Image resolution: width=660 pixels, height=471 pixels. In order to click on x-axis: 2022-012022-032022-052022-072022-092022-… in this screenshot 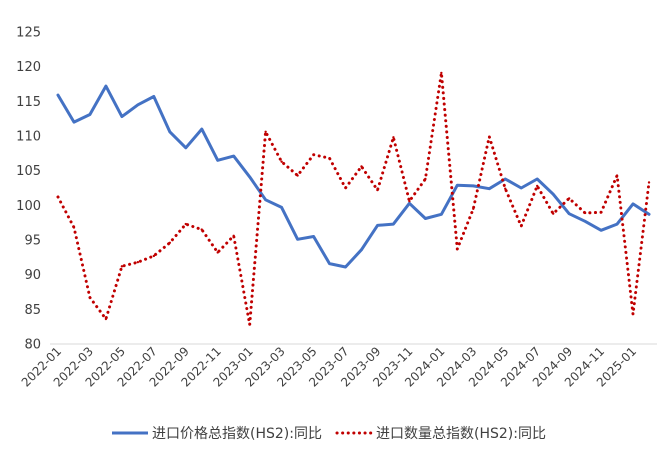, I will do `click(338, 366)`.